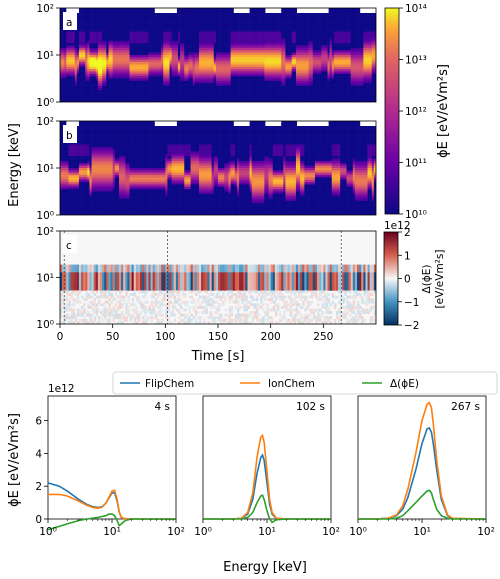  Describe the element at coordinates (206, 56) in the screenshot. I see `heatmap-panel-a: a 10⁰ 10¹ 10²` at that location.